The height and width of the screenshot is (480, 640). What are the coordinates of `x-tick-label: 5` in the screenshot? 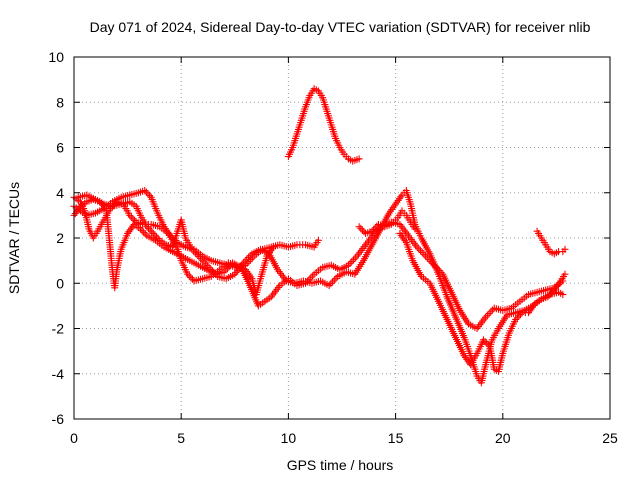 It's located at (181, 438).